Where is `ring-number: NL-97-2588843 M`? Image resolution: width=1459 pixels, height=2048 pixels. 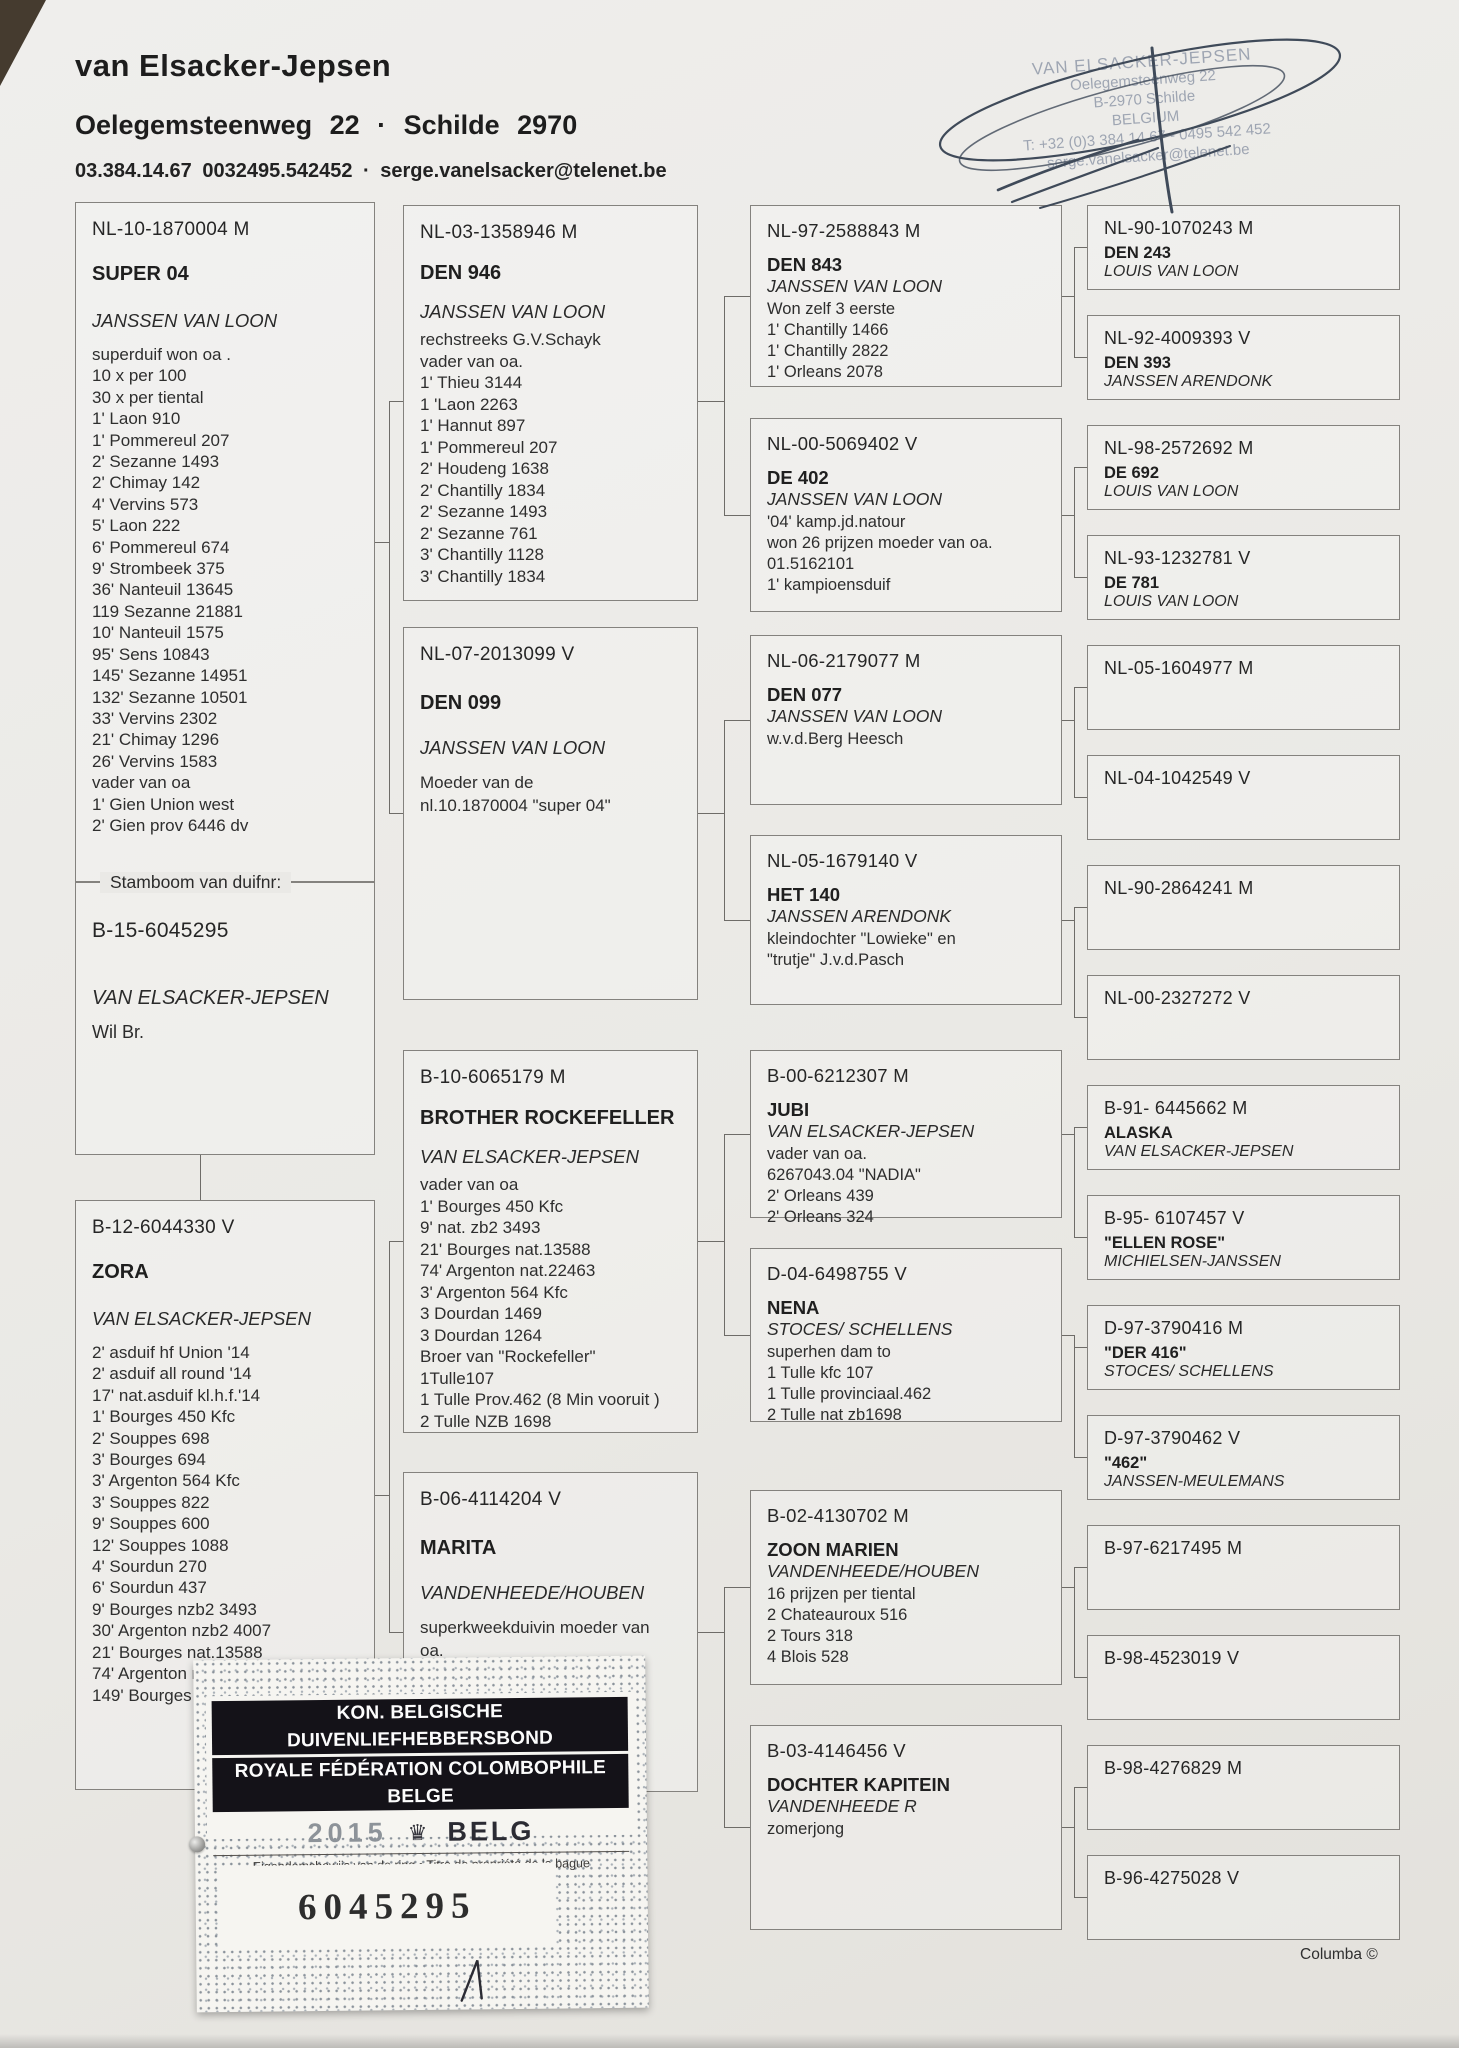 ring-number: NL-97-2588843 M is located at coordinates (844, 230).